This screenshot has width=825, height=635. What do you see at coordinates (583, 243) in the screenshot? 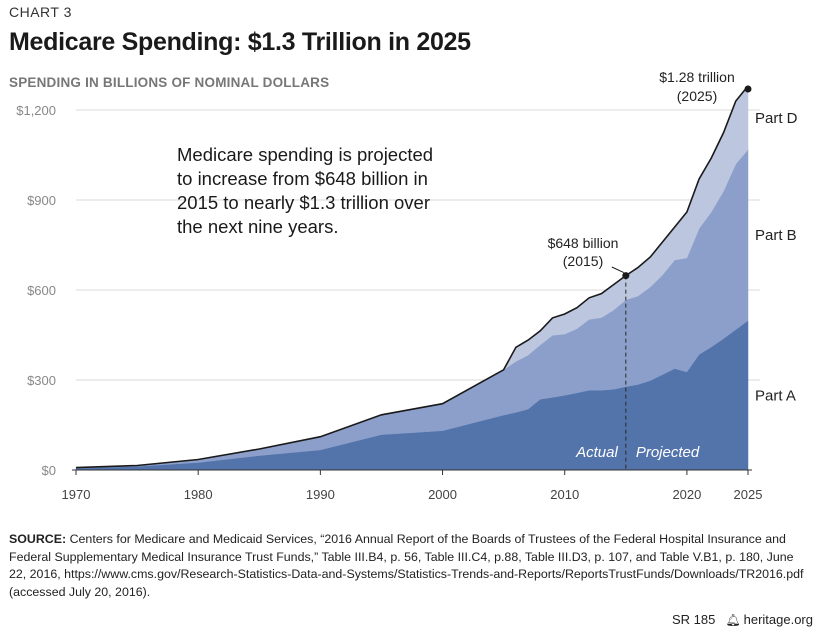
I see `annotation-2015-value: $648 billion` at bounding box center [583, 243].